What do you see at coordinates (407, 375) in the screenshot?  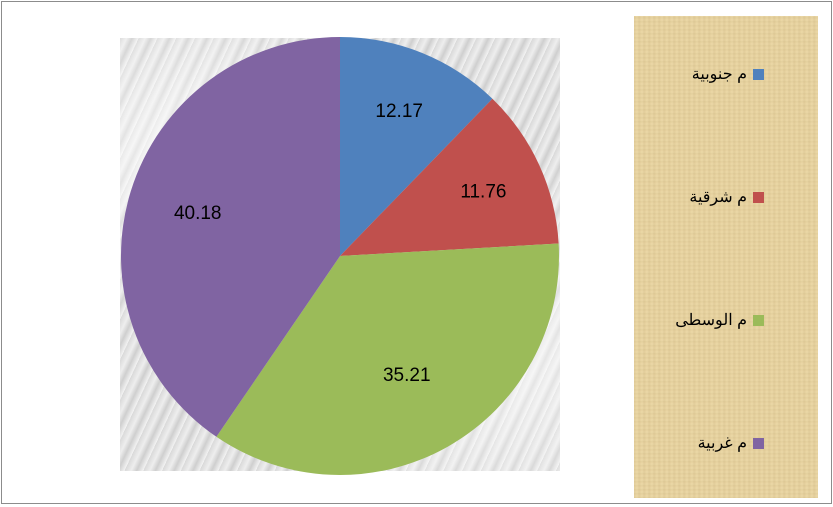 I see `data-label-central: 35.21` at bounding box center [407, 375].